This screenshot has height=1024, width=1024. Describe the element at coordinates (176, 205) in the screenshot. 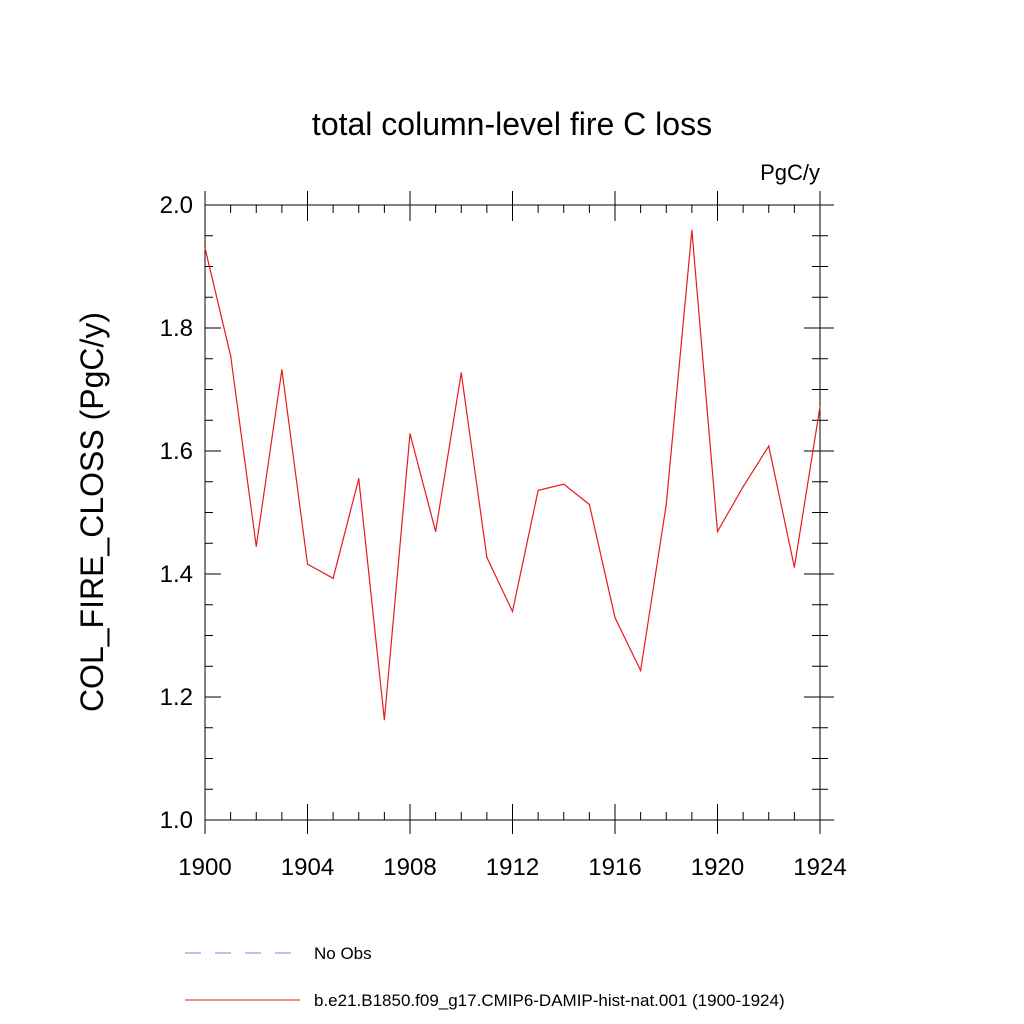

I see `y-tick-label: 2.0` at that location.